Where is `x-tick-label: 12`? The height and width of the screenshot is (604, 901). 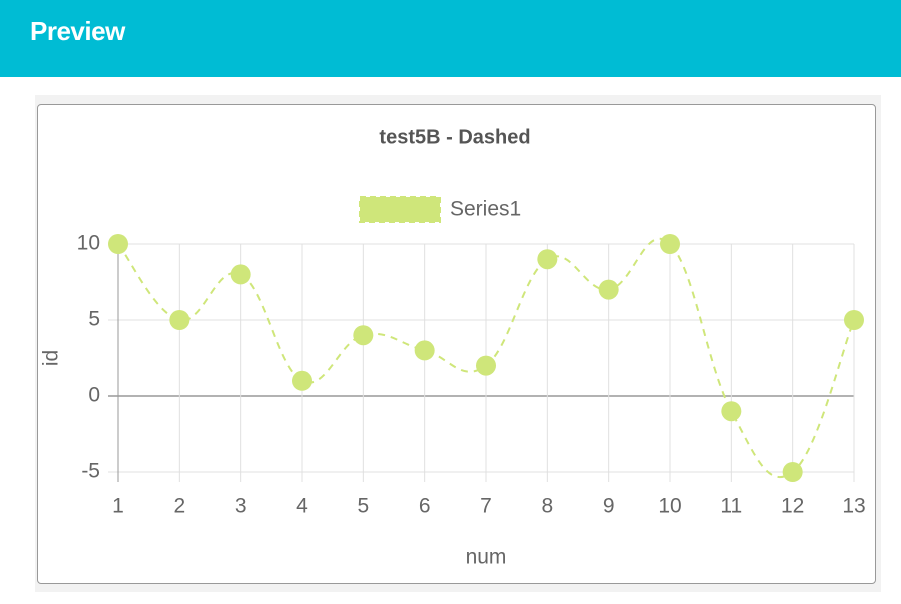 x-tick-label: 12 is located at coordinates (792, 506).